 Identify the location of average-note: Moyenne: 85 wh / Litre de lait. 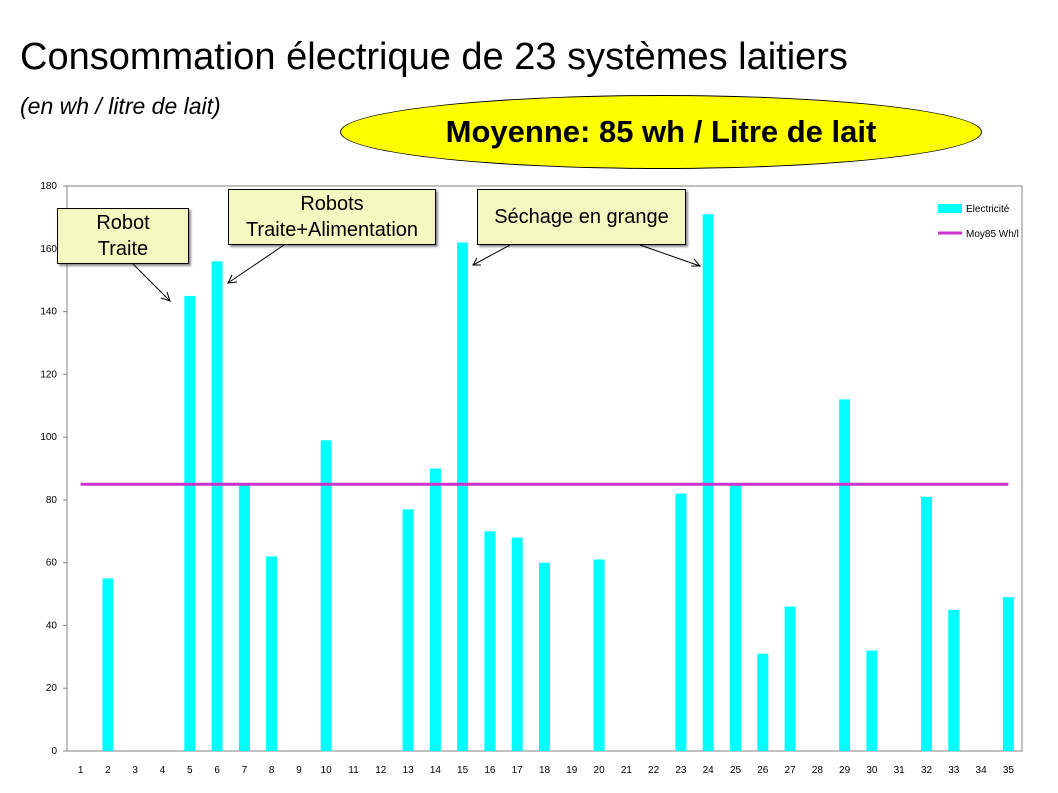
(661, 131).